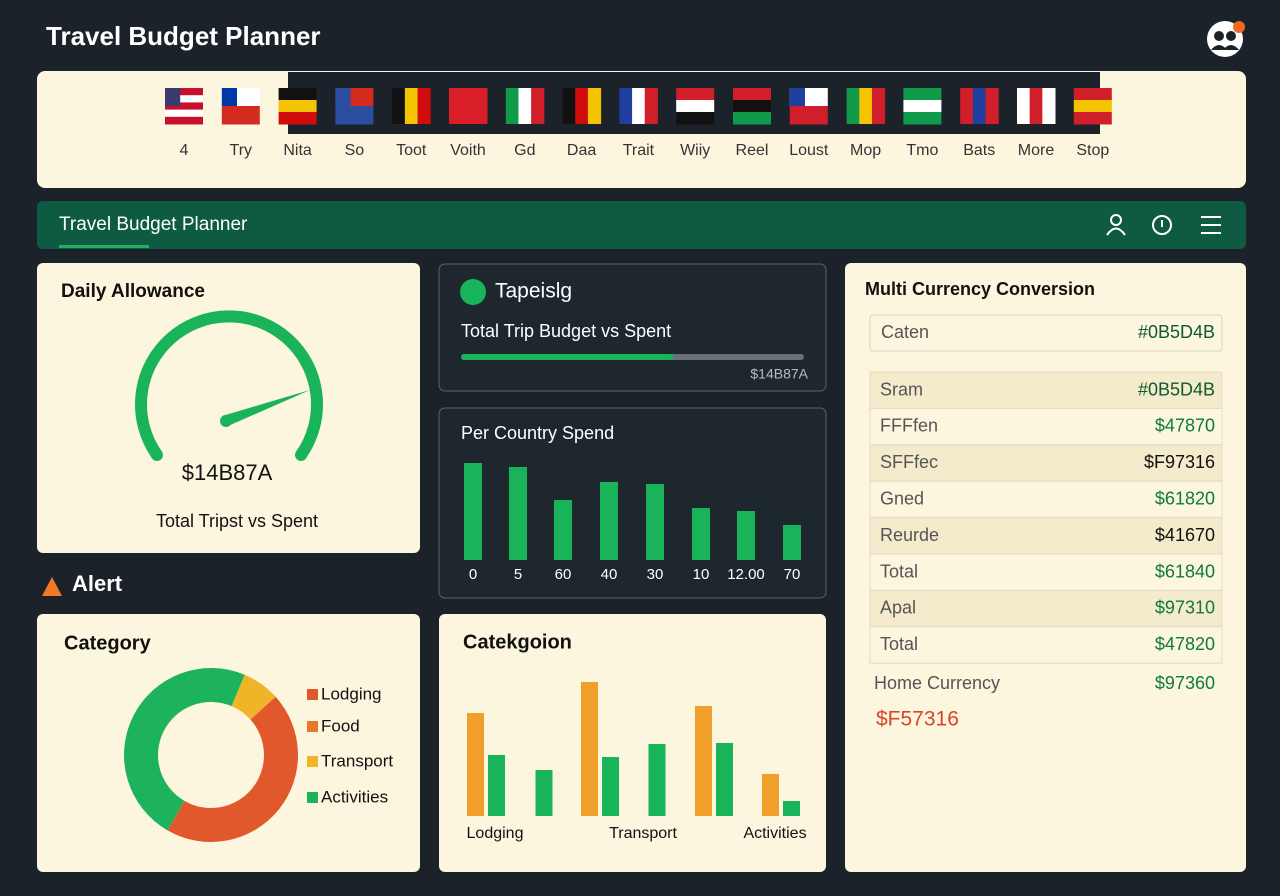 The width and height of the screenshot is (1280, 896). I want to click on progress-fill, so click(567, 357).